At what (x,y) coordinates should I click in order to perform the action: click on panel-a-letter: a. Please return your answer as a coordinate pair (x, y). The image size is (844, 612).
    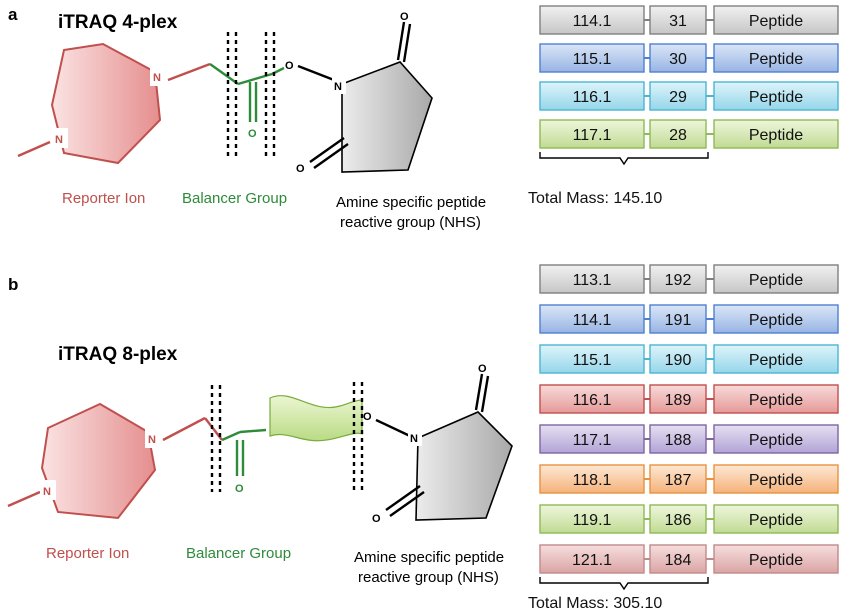
    Looking at the image, I should click on (13, 14).